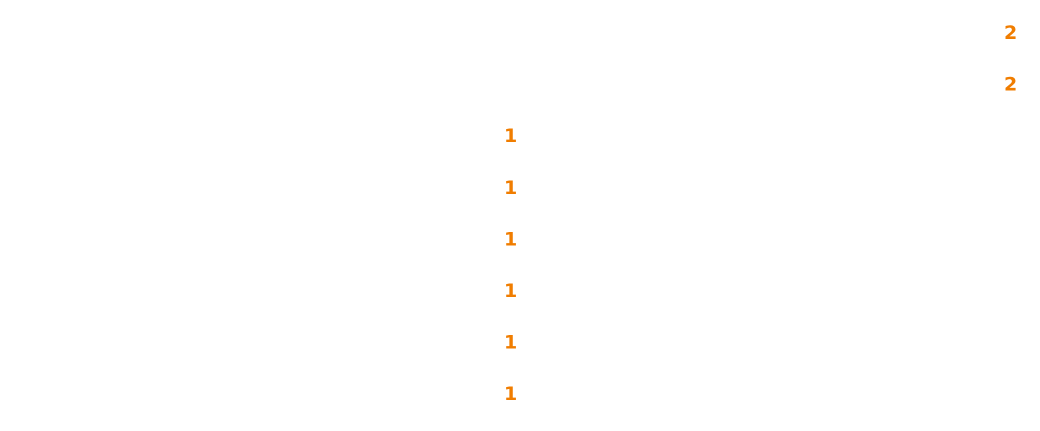 Image resolution: width=1040 pixels, height=431 pixels. I want to click on value-label-3: 1, so click(510, 188).